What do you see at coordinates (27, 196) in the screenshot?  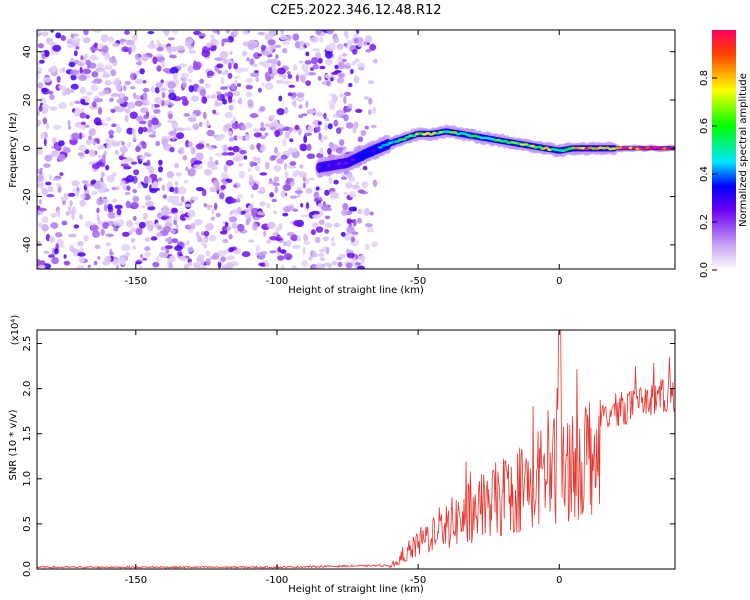 I see `y-tick-label: -20` at bounding box center [27, 196].